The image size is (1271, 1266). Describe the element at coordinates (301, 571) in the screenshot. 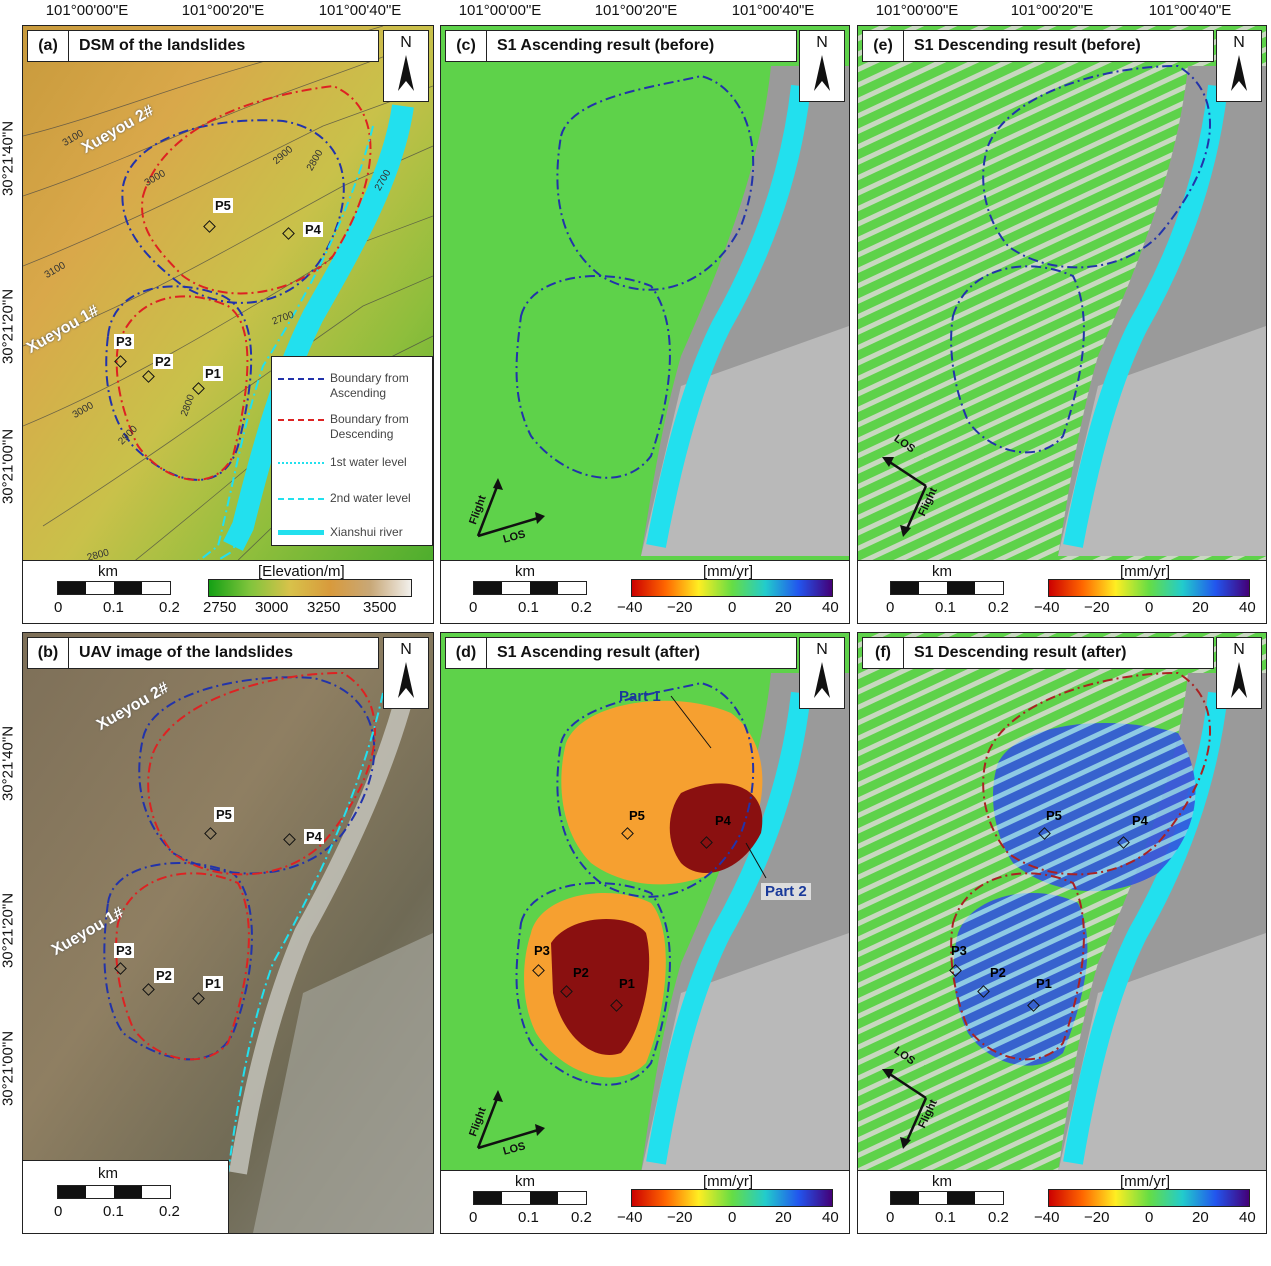

I see `elevation-title: [Elevation/m]` at that location.